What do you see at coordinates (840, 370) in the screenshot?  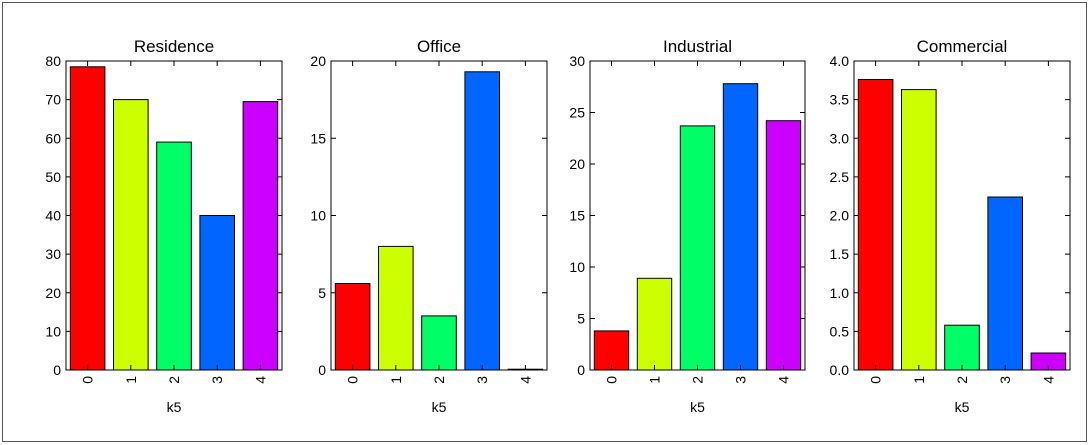 I see `y-tick-label: 0.0` at bounding box center [840, 370].